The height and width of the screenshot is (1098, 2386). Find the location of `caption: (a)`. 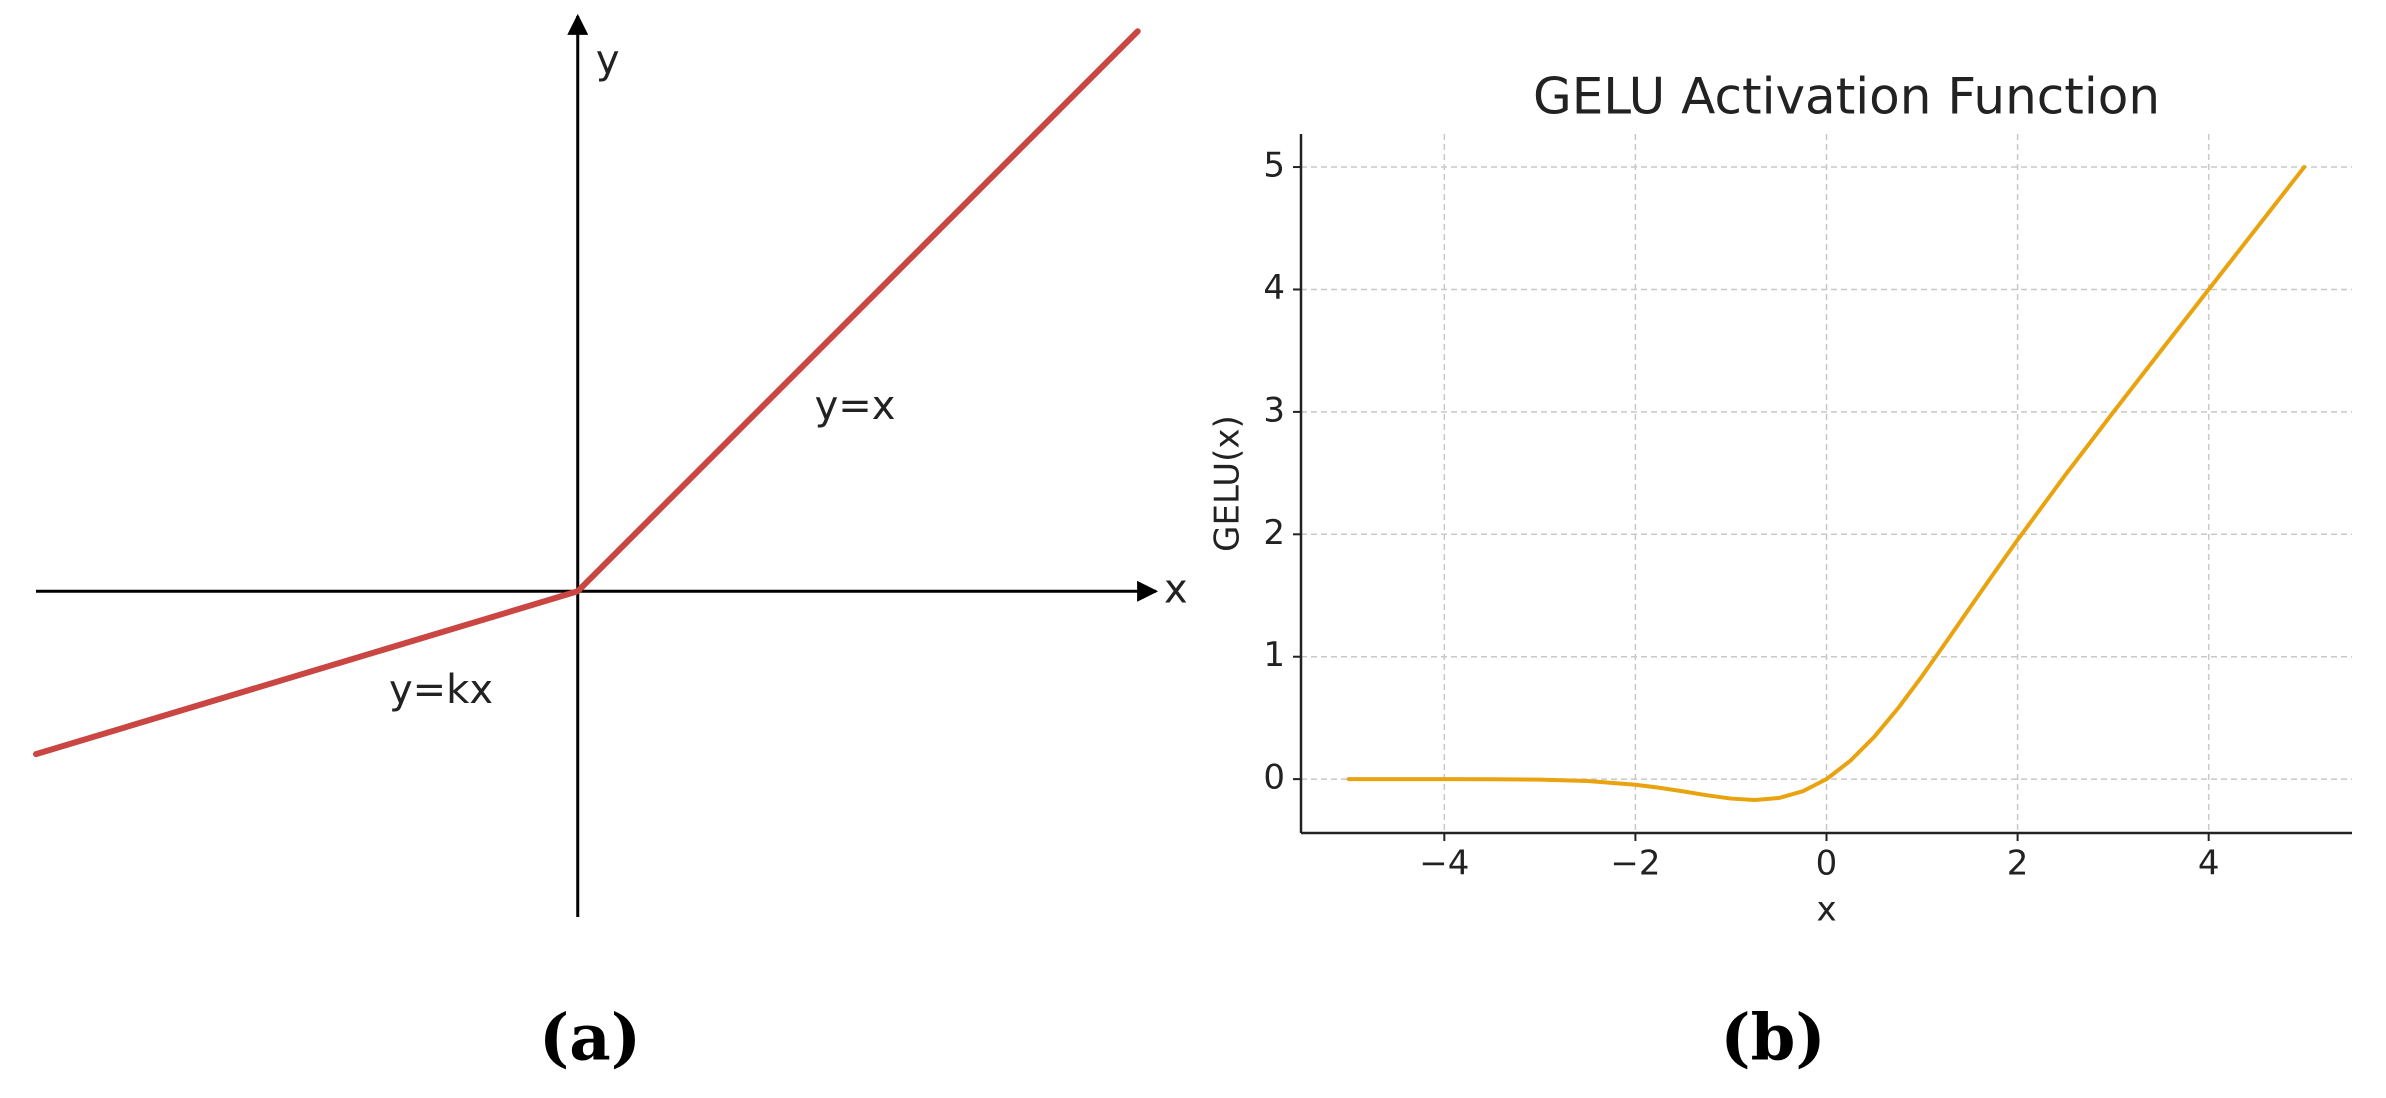

caption: (a) is located at coordinates (590, 1038).